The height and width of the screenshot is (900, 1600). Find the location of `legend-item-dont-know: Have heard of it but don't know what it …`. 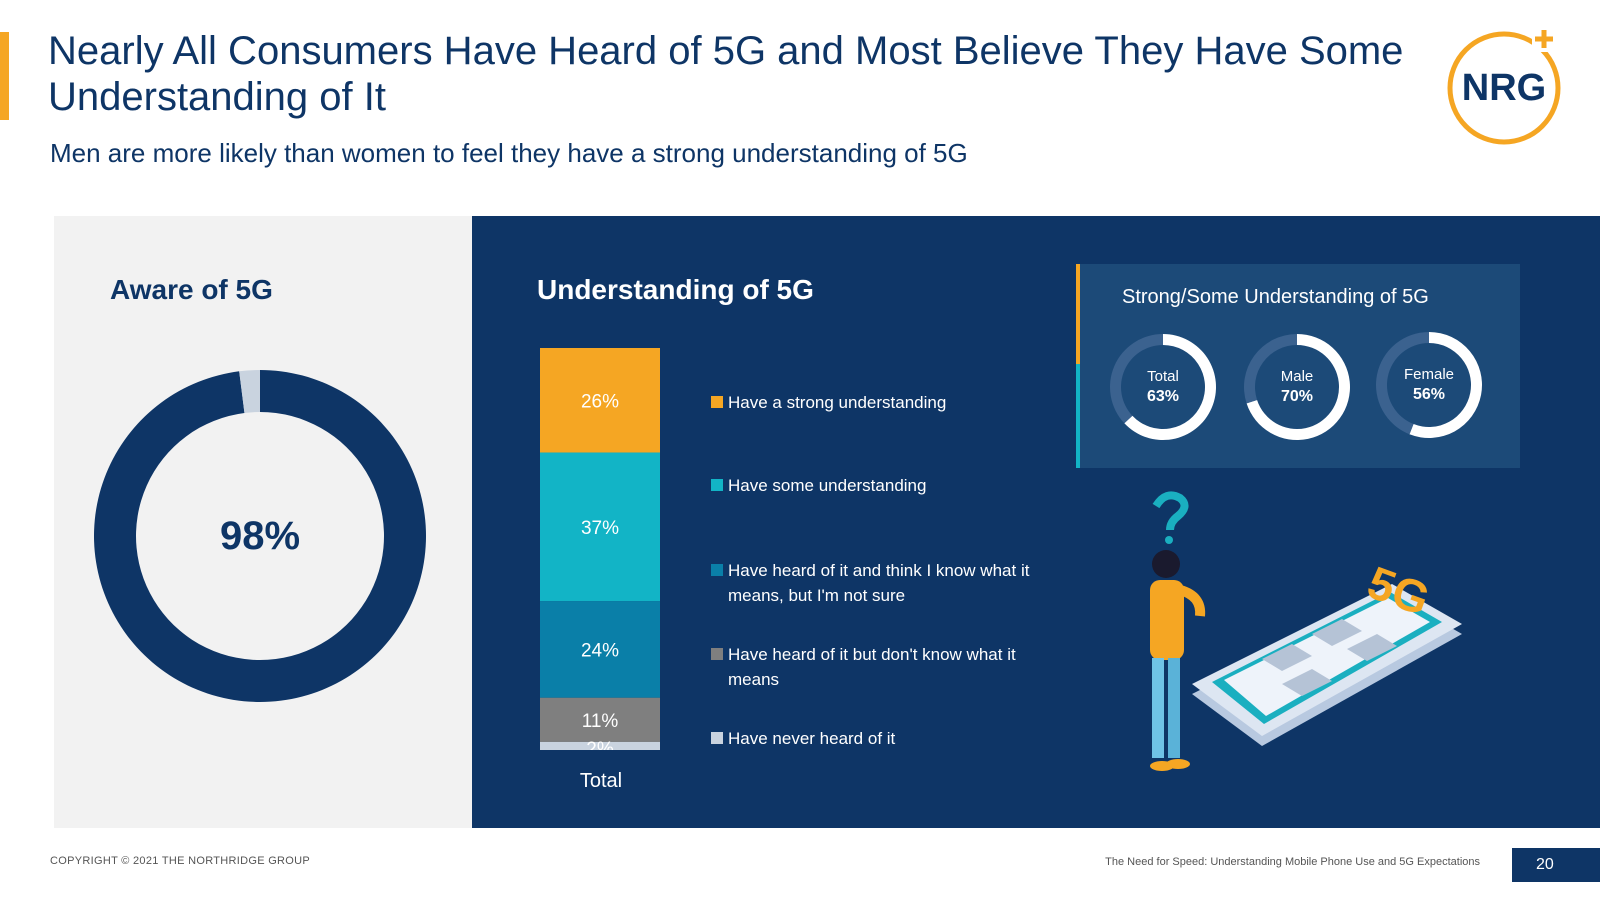

legend-item-dont-know: Have heard of it but don't know what it … is located at coordinates (891, 667).